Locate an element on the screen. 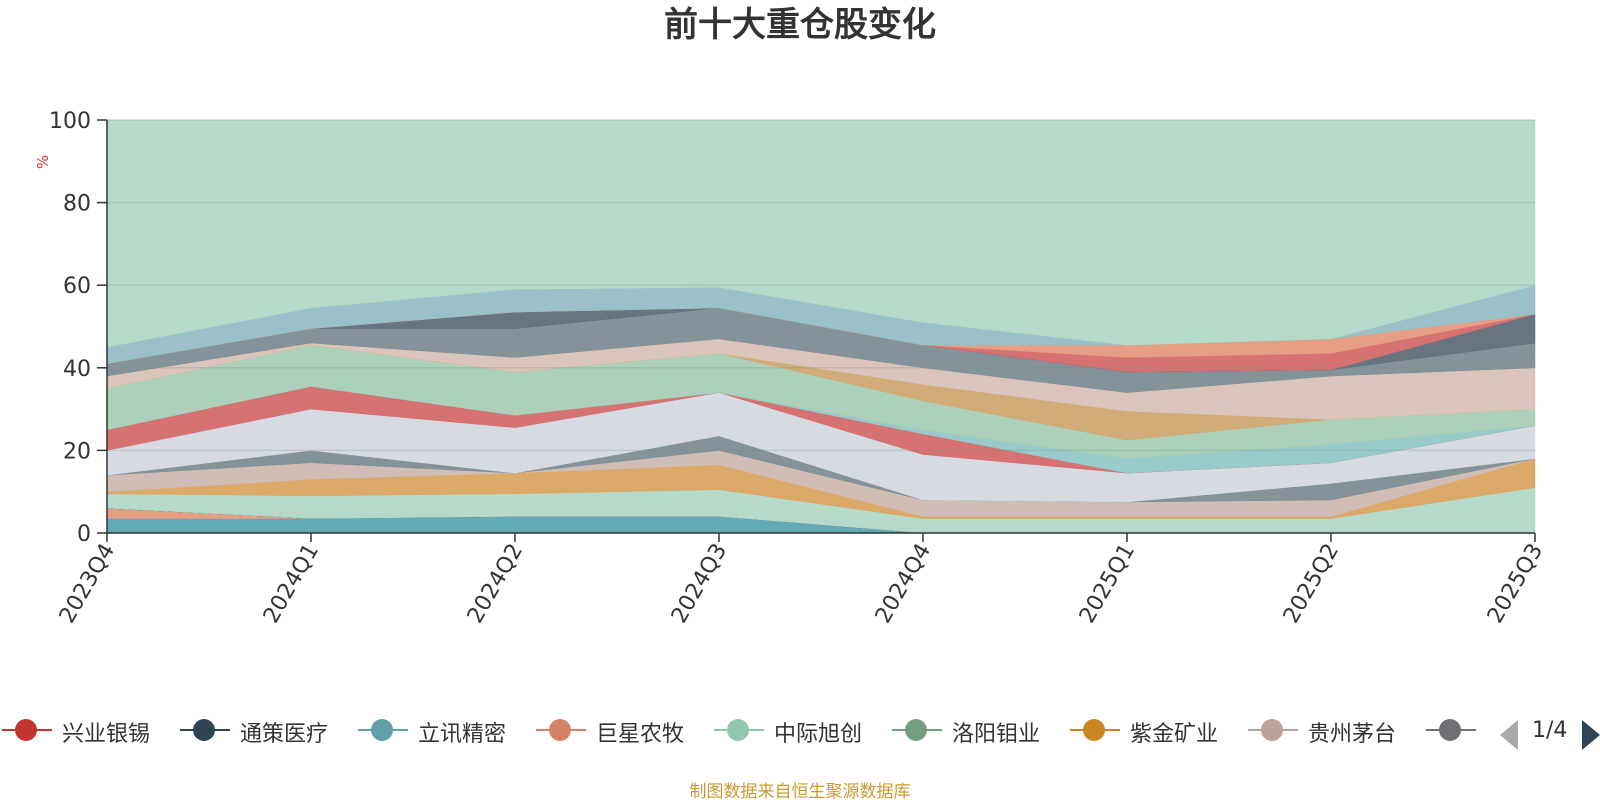  x-tick-label: 2023Q4 is located at coordinates (87, 584).